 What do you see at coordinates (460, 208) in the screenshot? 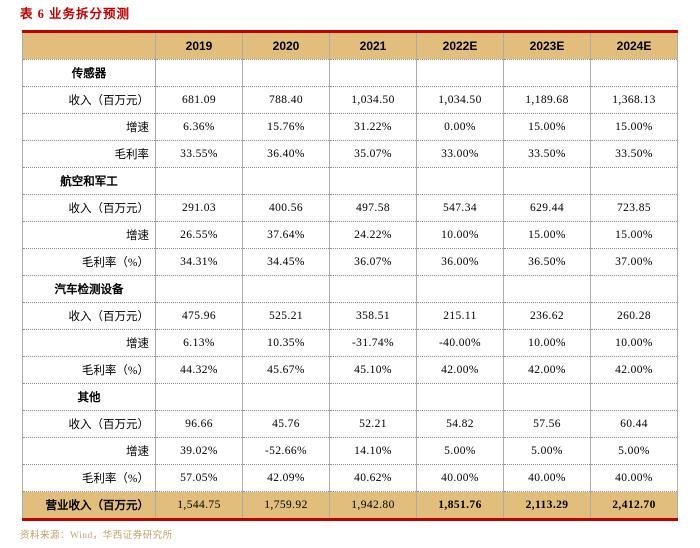
I see `value-cell: 547.34` at bounding box center [460, 208].